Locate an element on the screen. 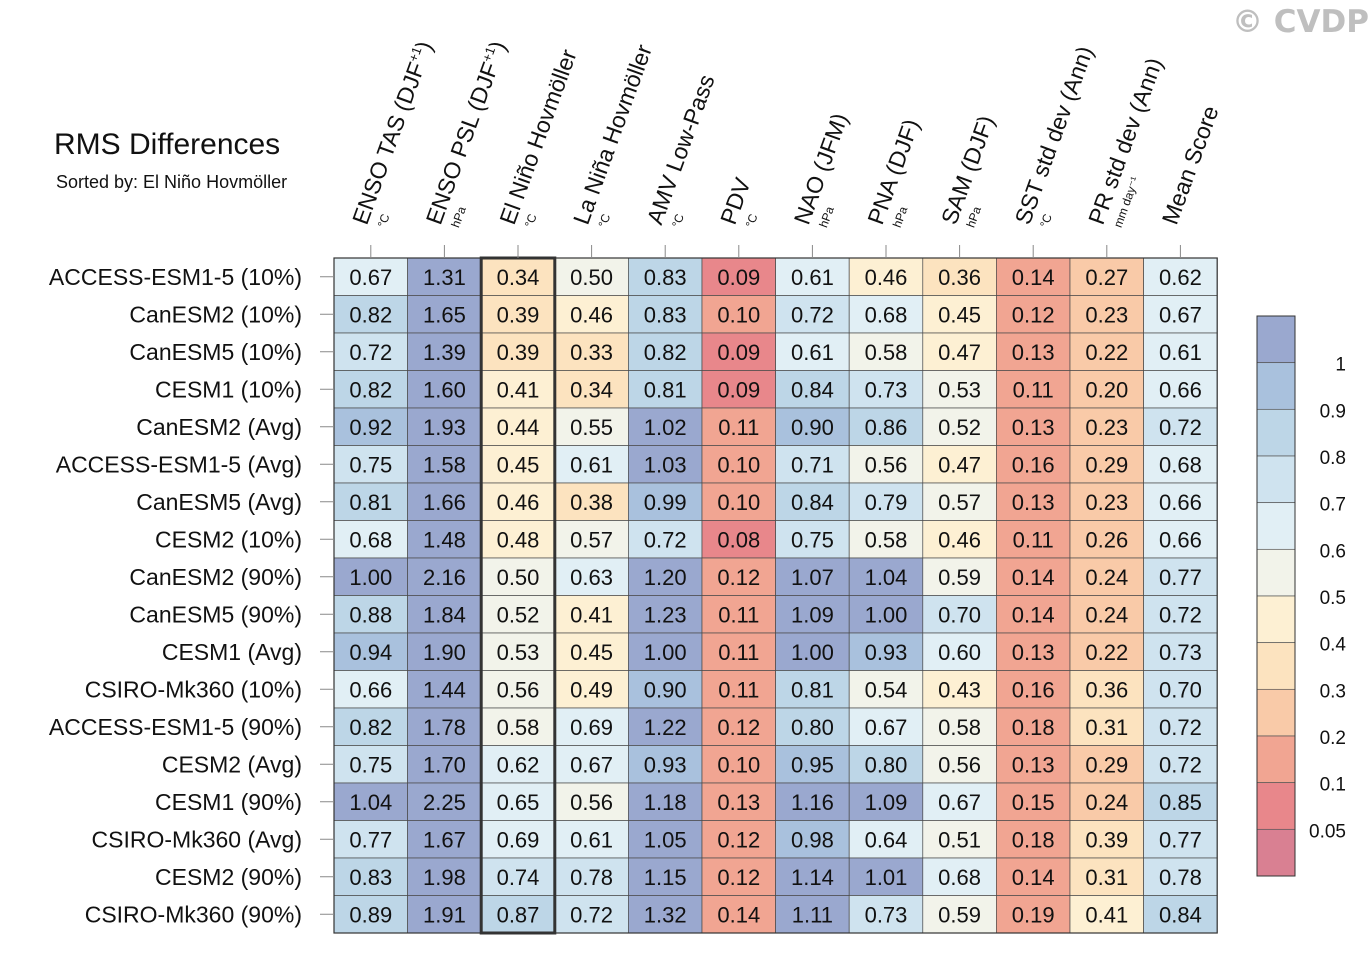  colorbar-border is located at coordinates (1276, 596).